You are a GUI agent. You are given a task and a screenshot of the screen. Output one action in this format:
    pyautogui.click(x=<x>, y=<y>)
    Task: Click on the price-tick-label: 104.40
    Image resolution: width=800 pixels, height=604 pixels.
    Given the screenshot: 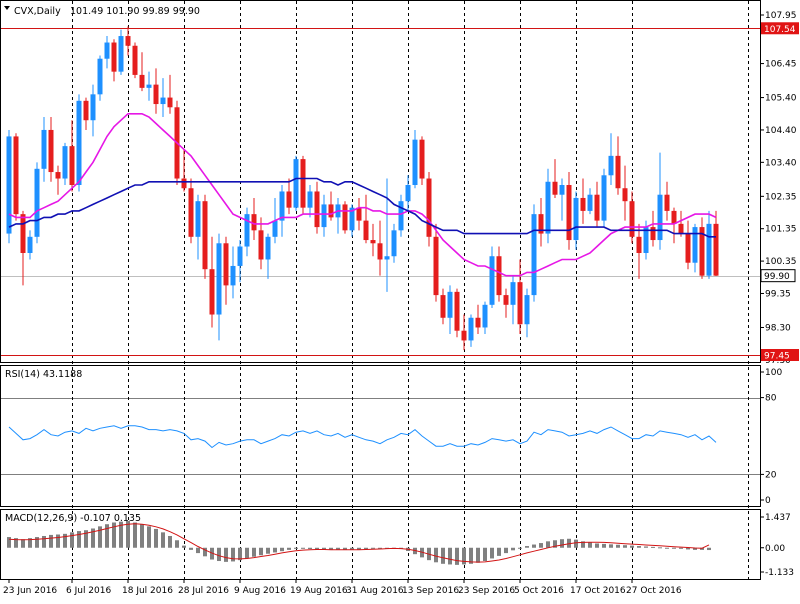 What is the action you would take?
    pyautogui.click(x=781, y=131)
    